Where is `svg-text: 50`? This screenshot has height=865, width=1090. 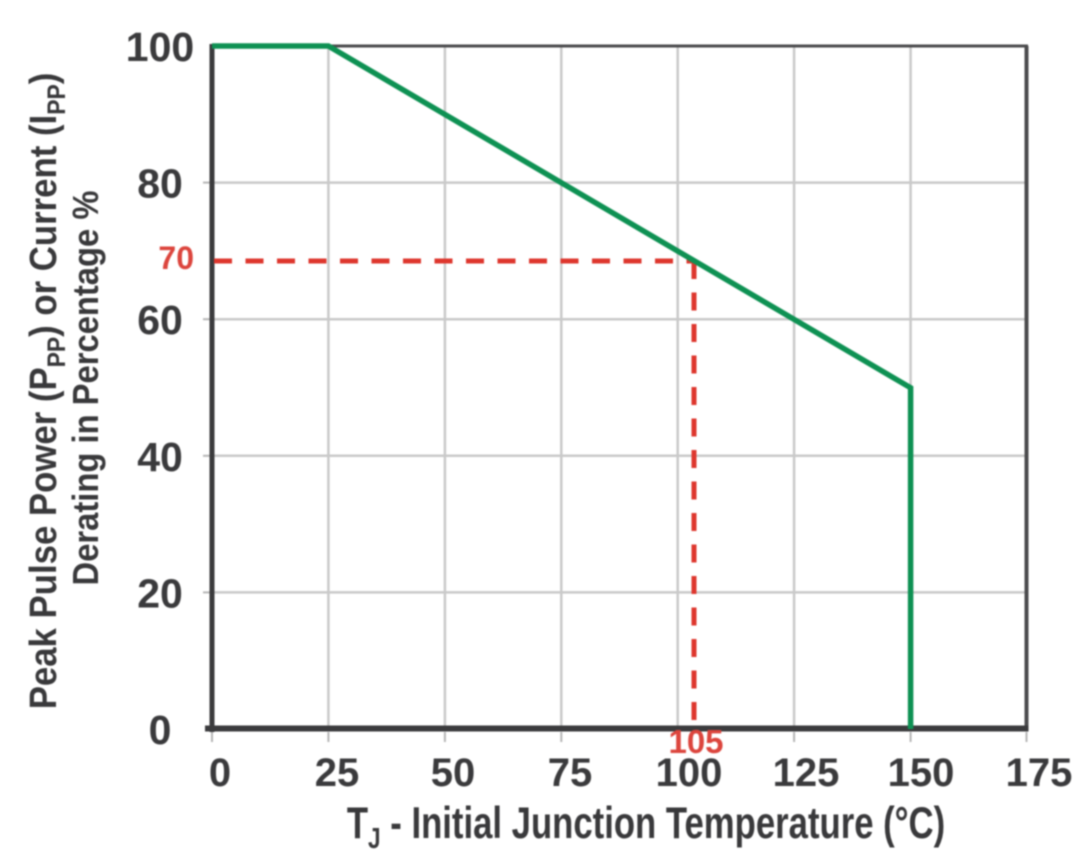
svg-text: 50 is located at coordinates (453, 773).